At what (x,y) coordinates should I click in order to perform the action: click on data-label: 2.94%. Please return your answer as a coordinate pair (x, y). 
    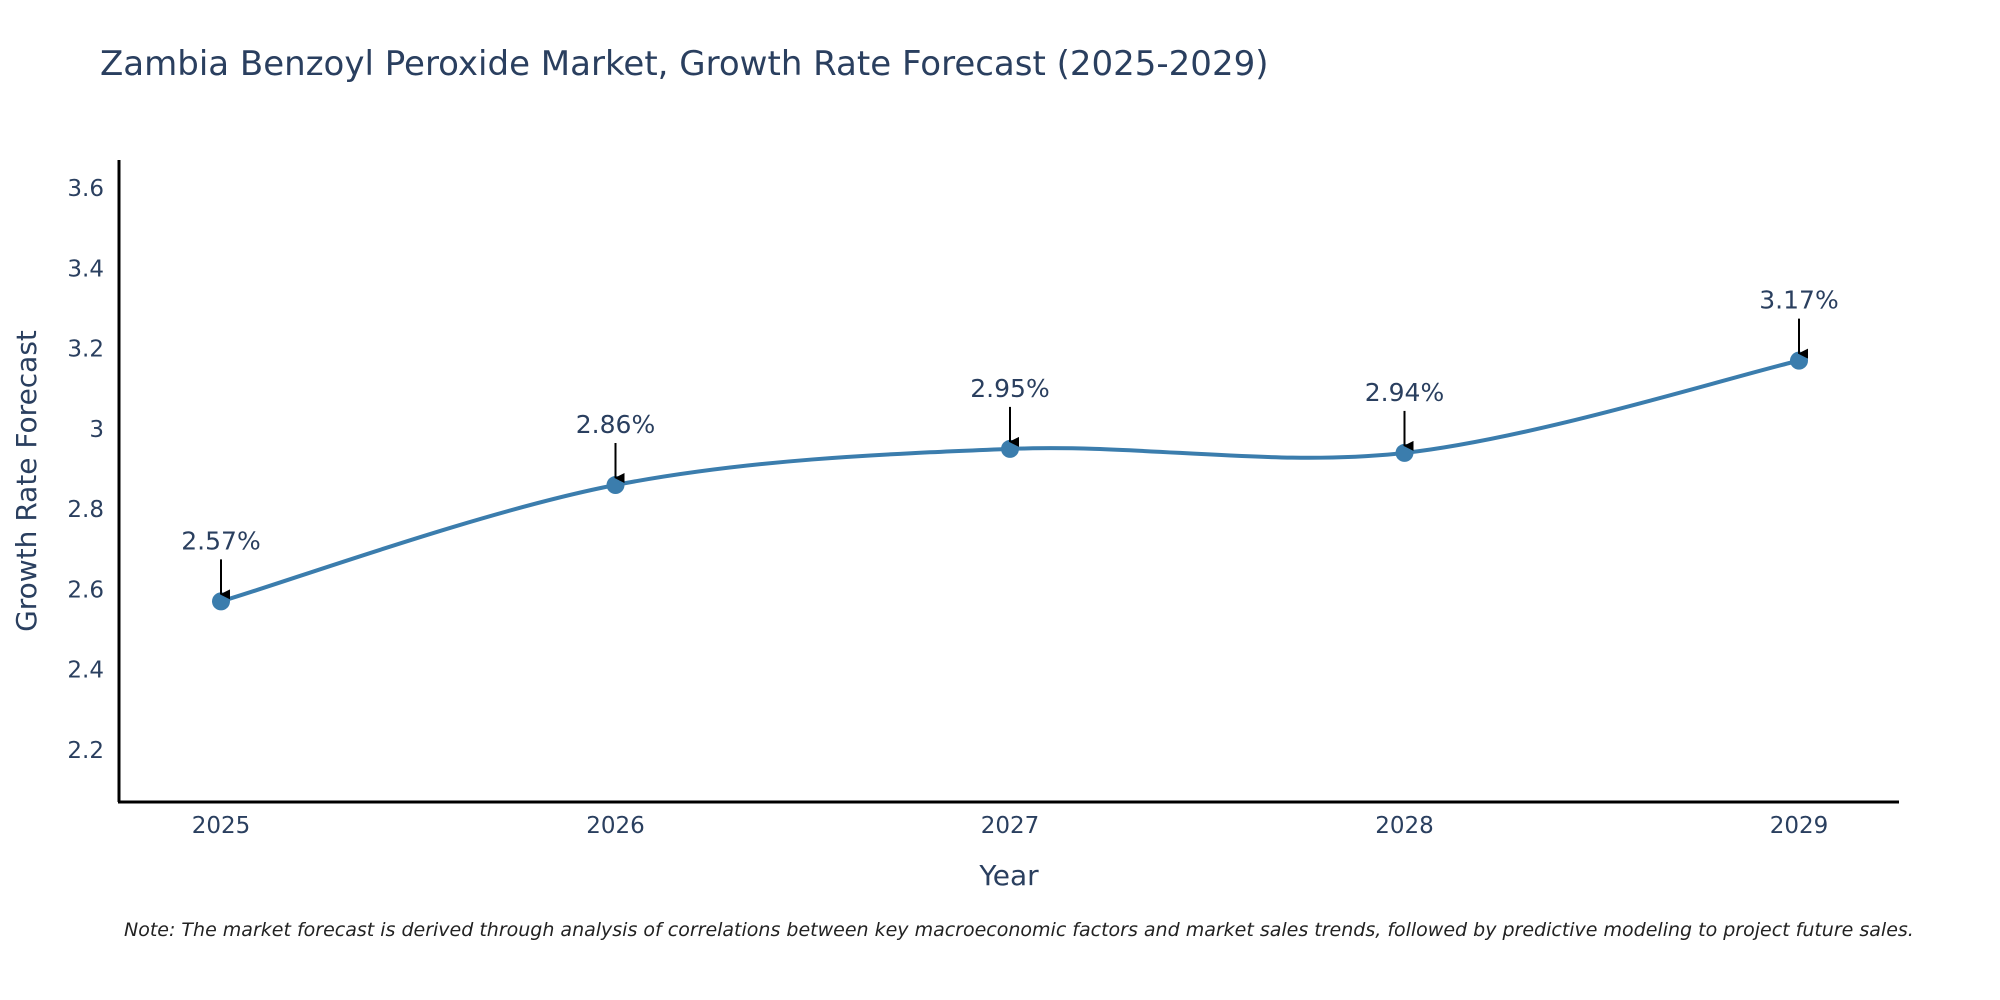
    Looking at the image, I should click on (1404, 392).